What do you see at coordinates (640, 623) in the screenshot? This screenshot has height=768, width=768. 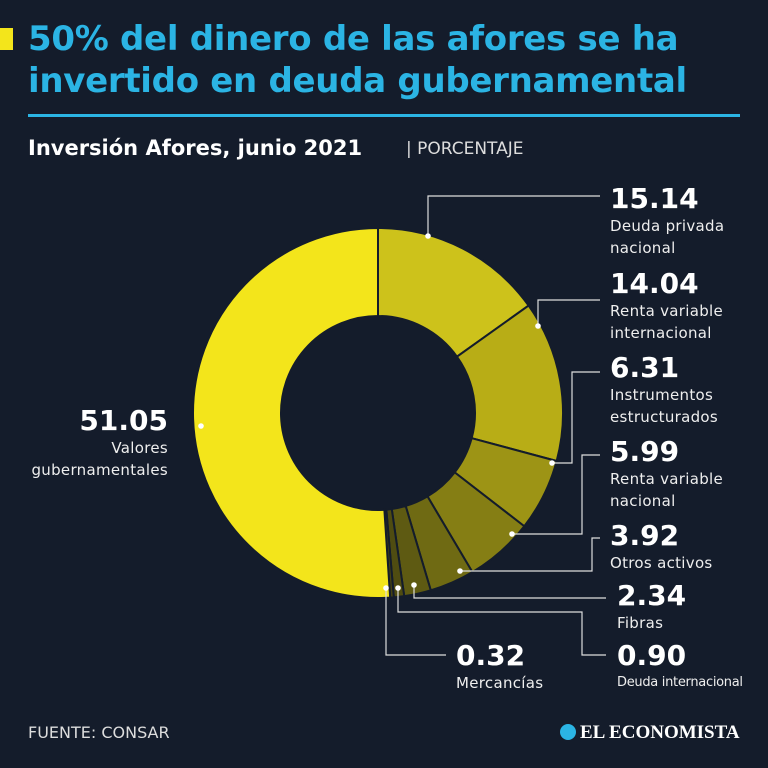 I see `category-label: Fibras` at bounding box center [640, 623].